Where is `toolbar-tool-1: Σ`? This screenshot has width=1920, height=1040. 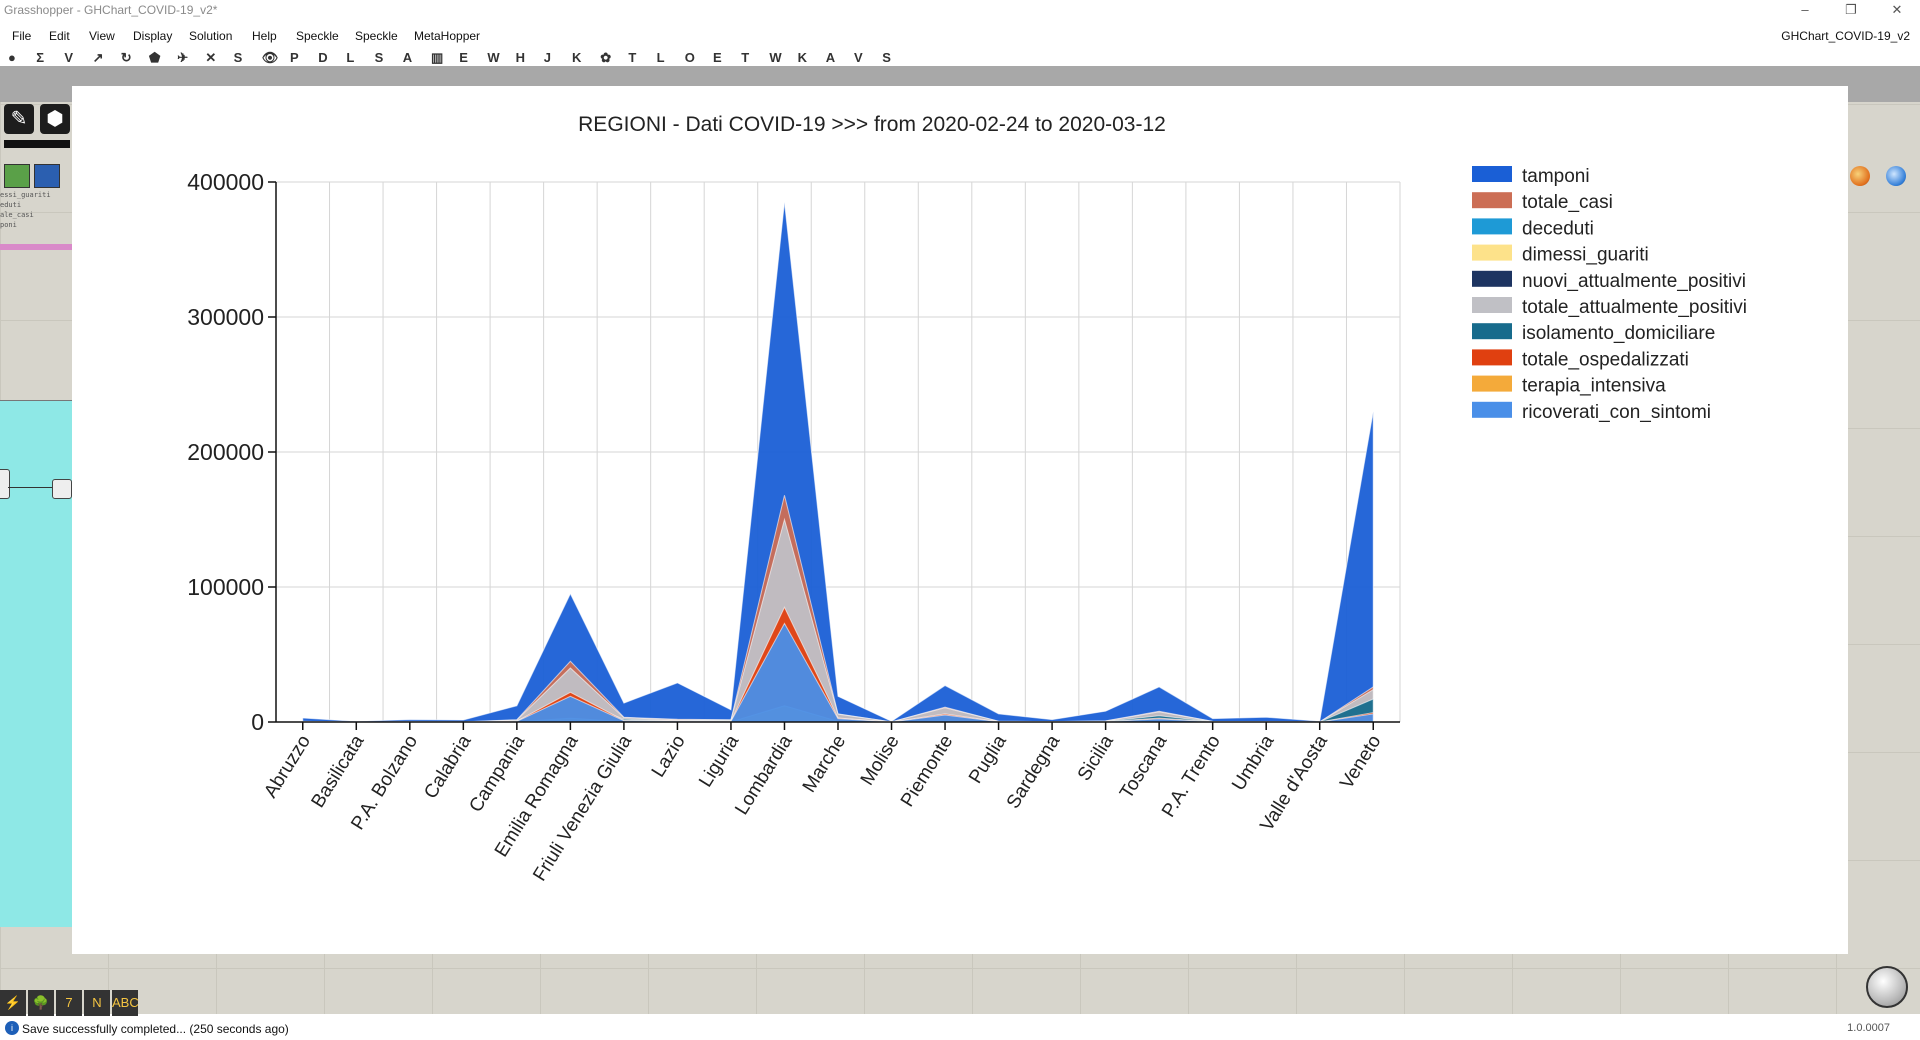 toolbar-tool-1: Σ is located at coordinates (40, 57).